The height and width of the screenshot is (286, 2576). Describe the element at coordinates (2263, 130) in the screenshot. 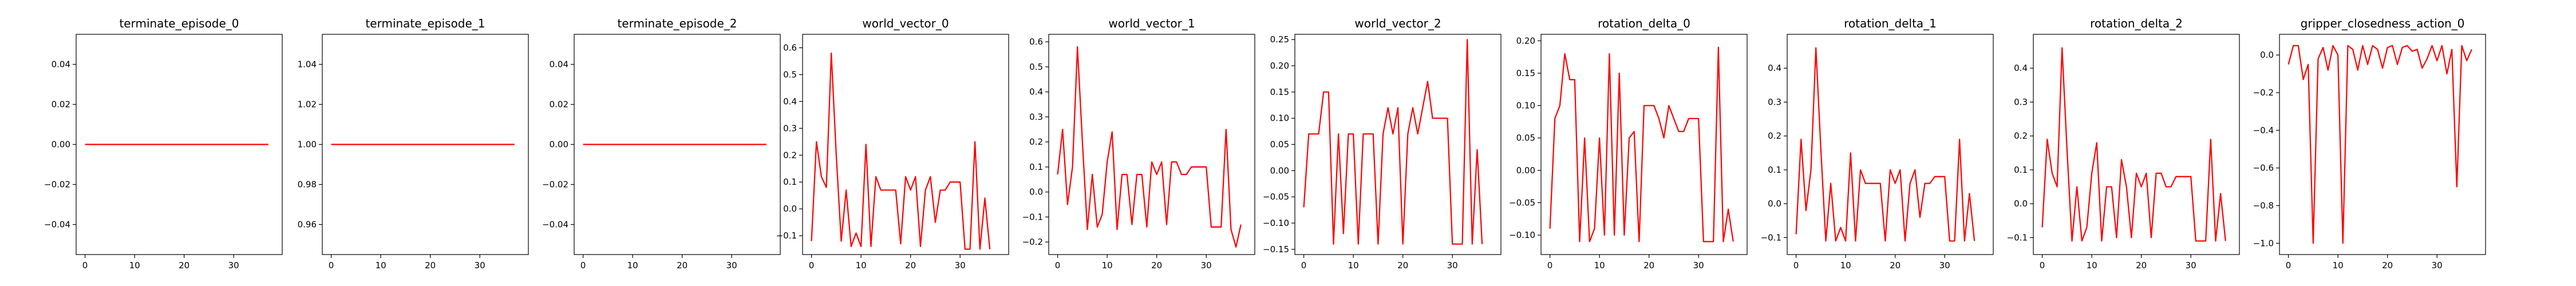

I see `y-tick-label: −0.4` at that location.